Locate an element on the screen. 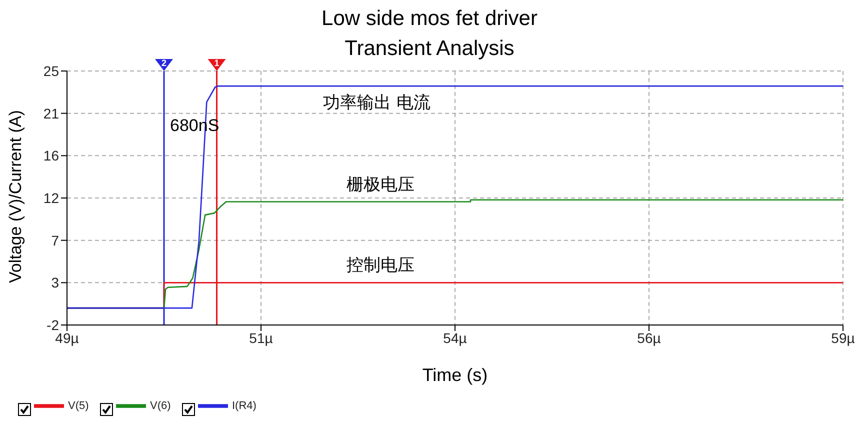 The height and width of the screenshot is (427, 859). x-axis-title: Time (s) is located at coordinates (455, 375).